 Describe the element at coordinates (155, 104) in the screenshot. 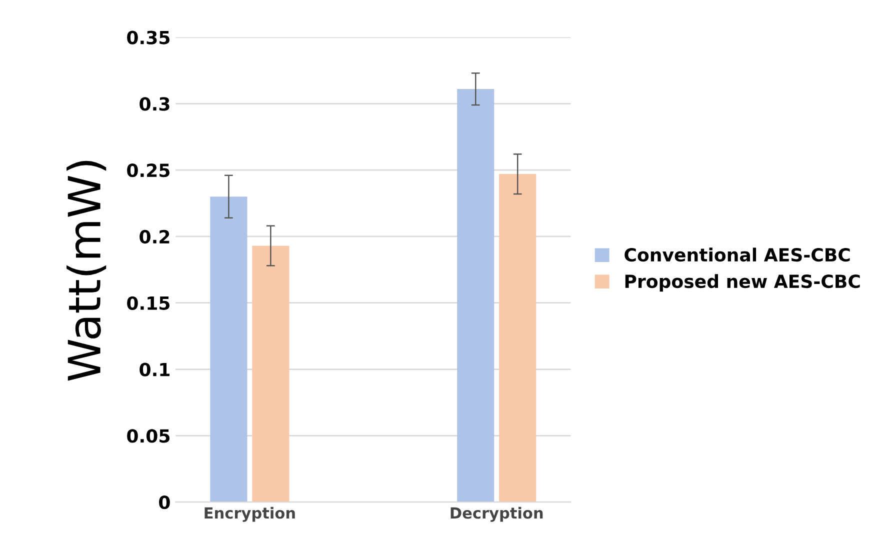

I see `y-tick-label: 0.3` at that location.